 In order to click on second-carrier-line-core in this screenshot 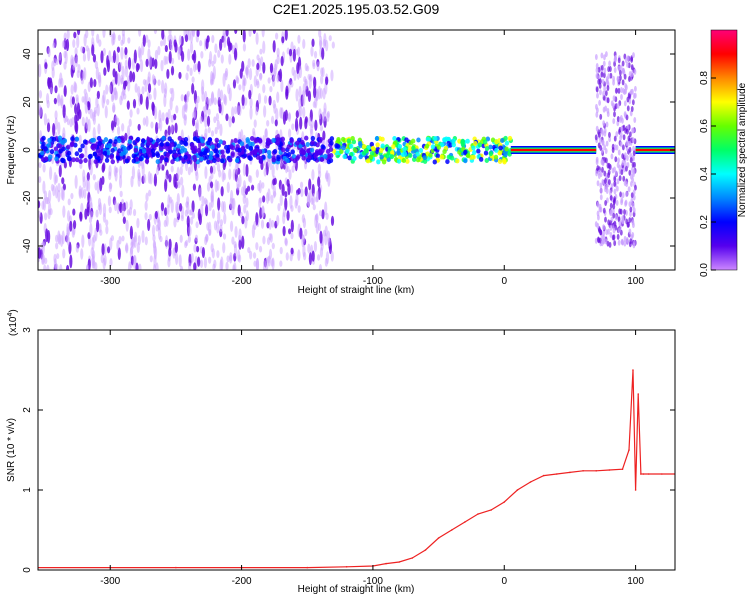, I will do `click(655, 150)`.